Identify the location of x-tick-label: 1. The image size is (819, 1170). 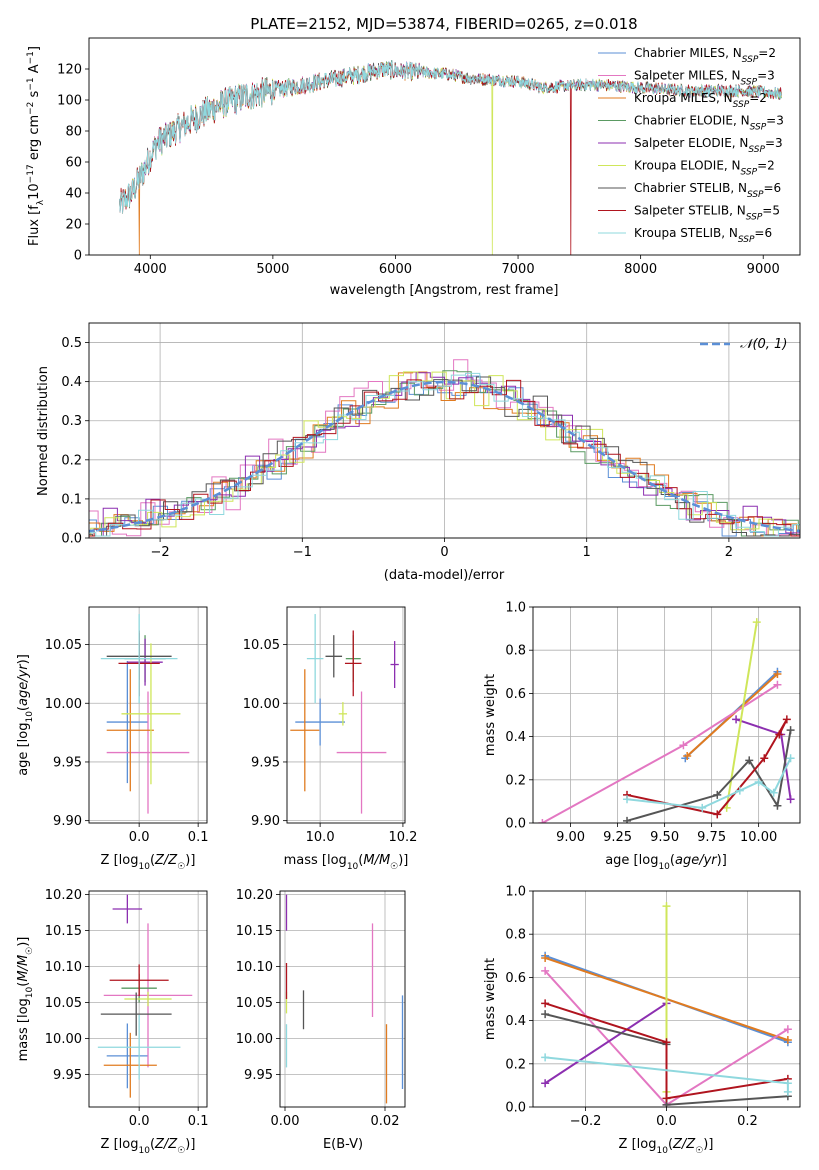
(587, 552).